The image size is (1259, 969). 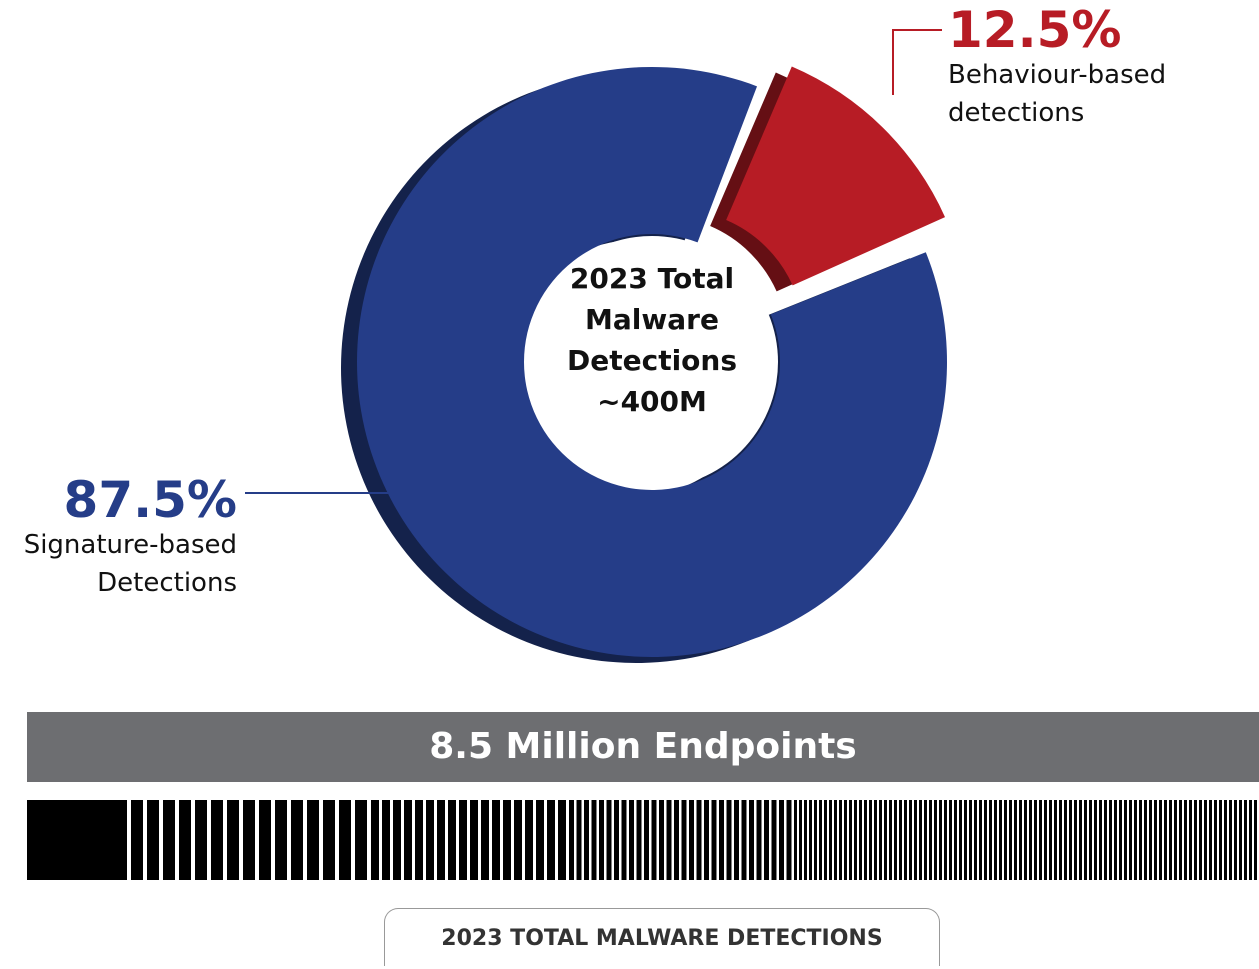 What do you see at coordinates (1073, 68) in the screenshot?
I see `label-behaviour: 12.5% Behaviour-based detections` at bounding box center [1073, 68].